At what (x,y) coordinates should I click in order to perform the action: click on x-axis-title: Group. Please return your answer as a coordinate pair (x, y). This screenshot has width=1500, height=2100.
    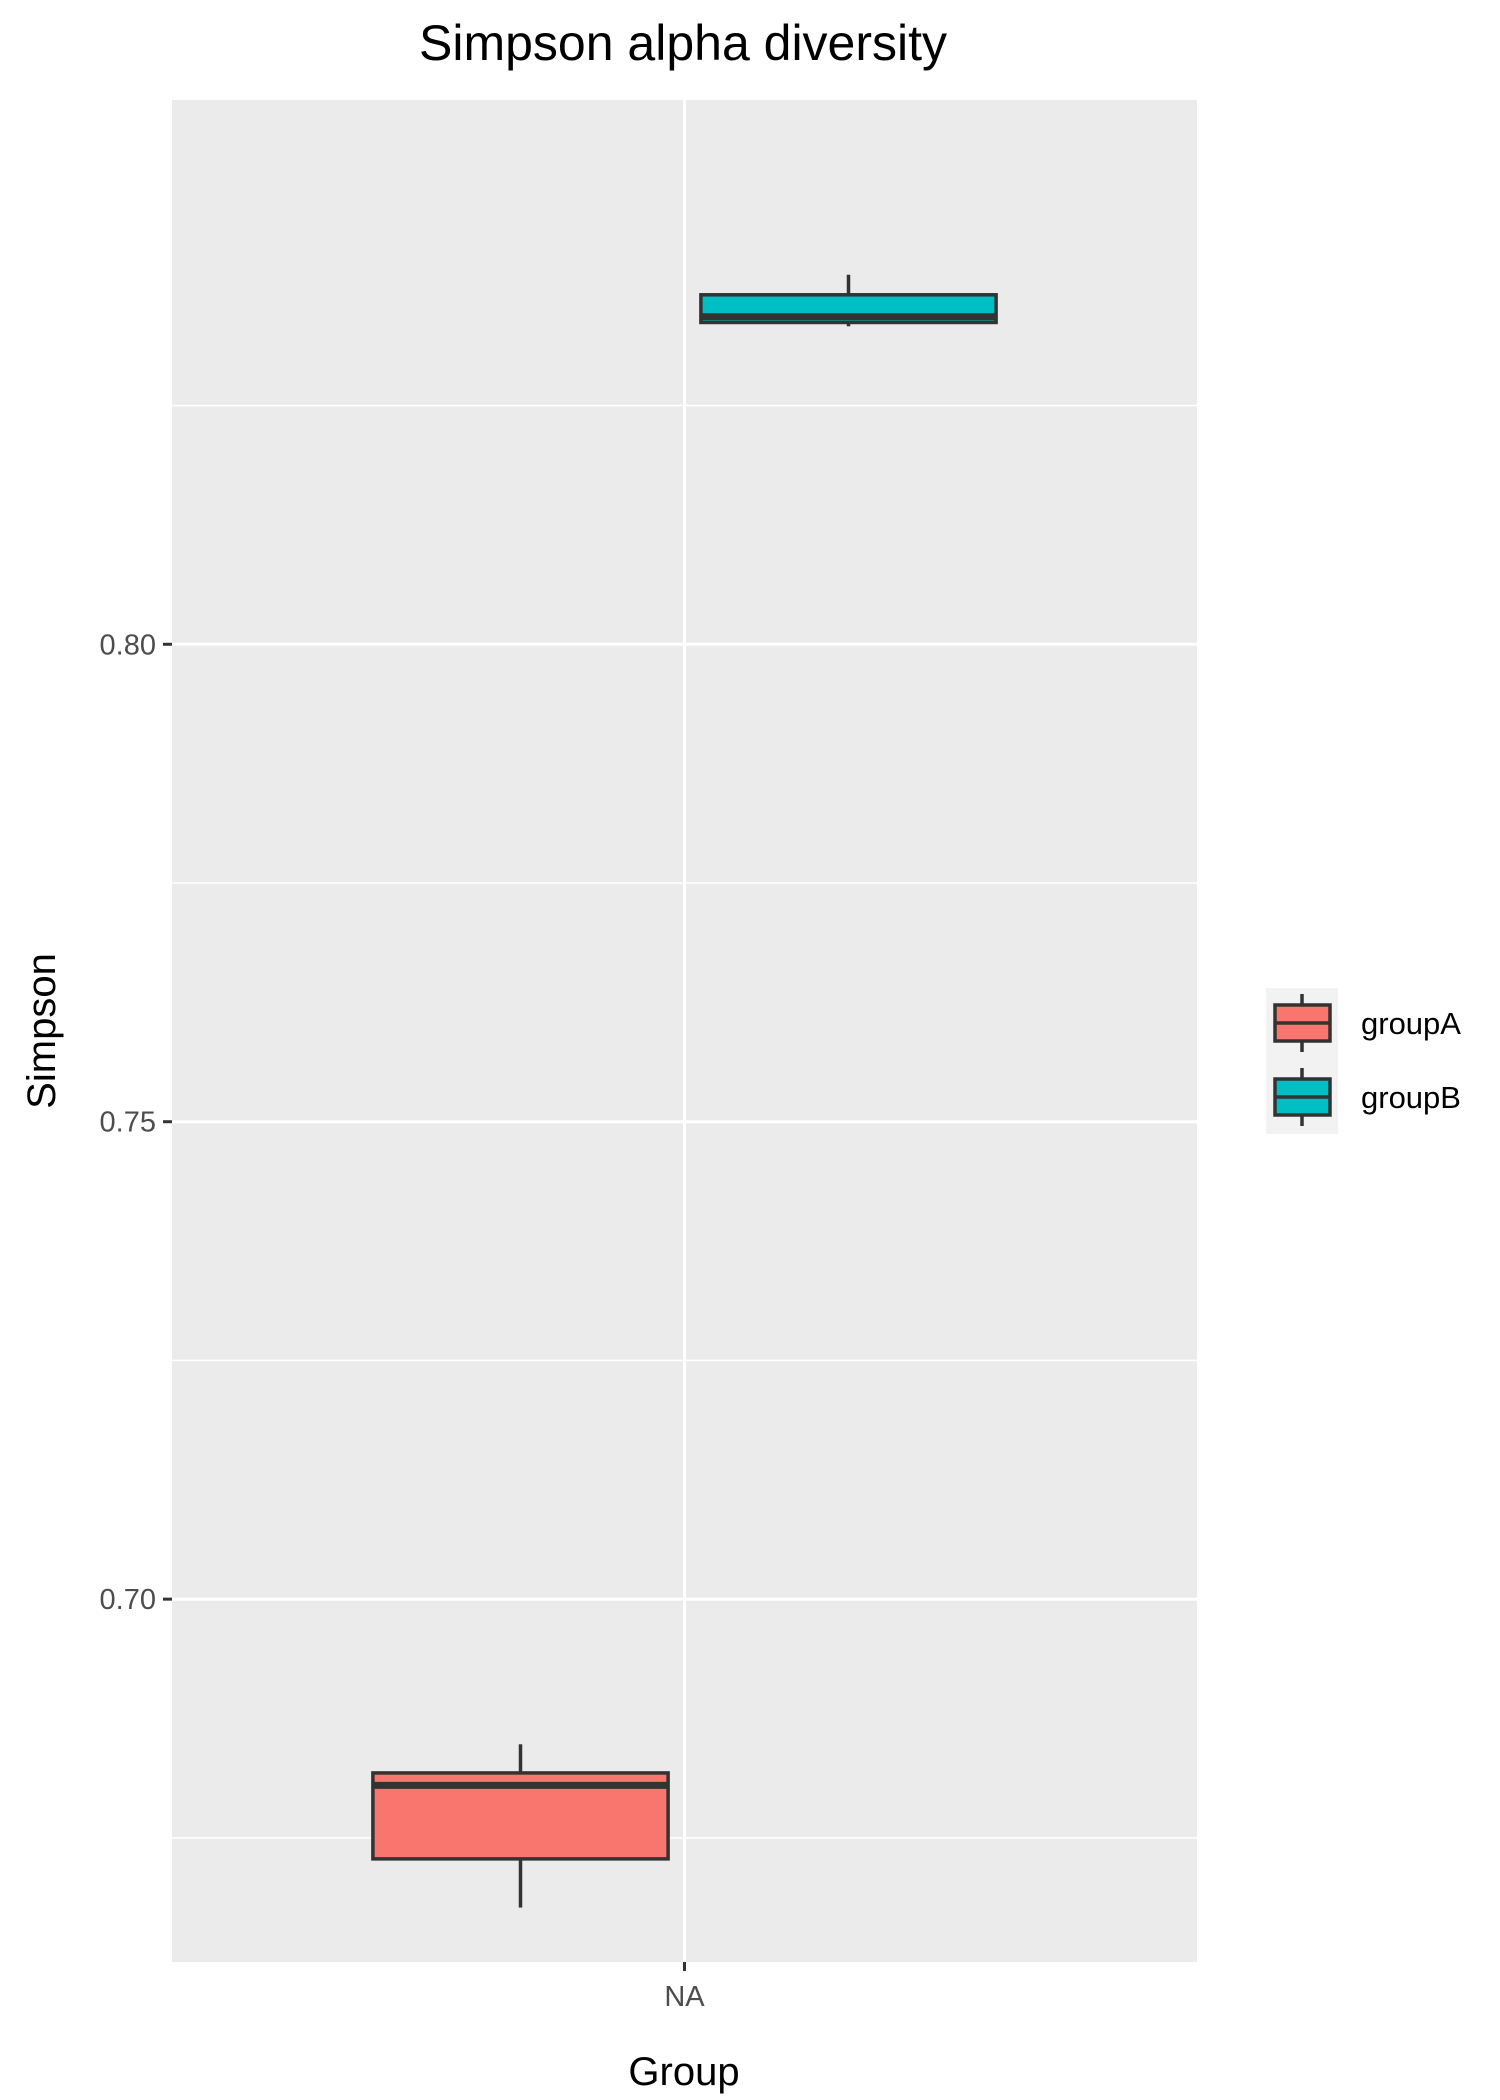
    Looking at the image, I should click on (683, 2072).